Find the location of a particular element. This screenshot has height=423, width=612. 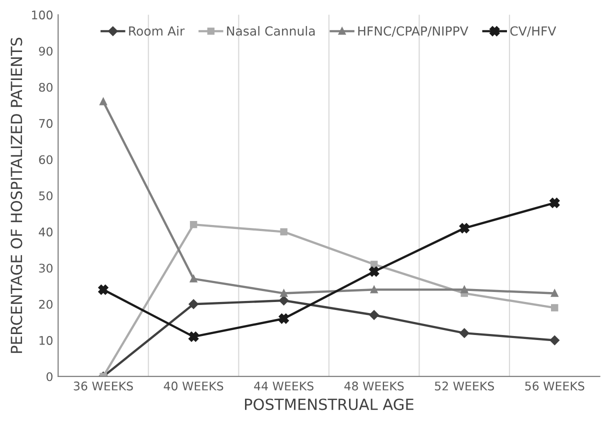

y-tick-label: 20 is located at coordinates (45, 304).